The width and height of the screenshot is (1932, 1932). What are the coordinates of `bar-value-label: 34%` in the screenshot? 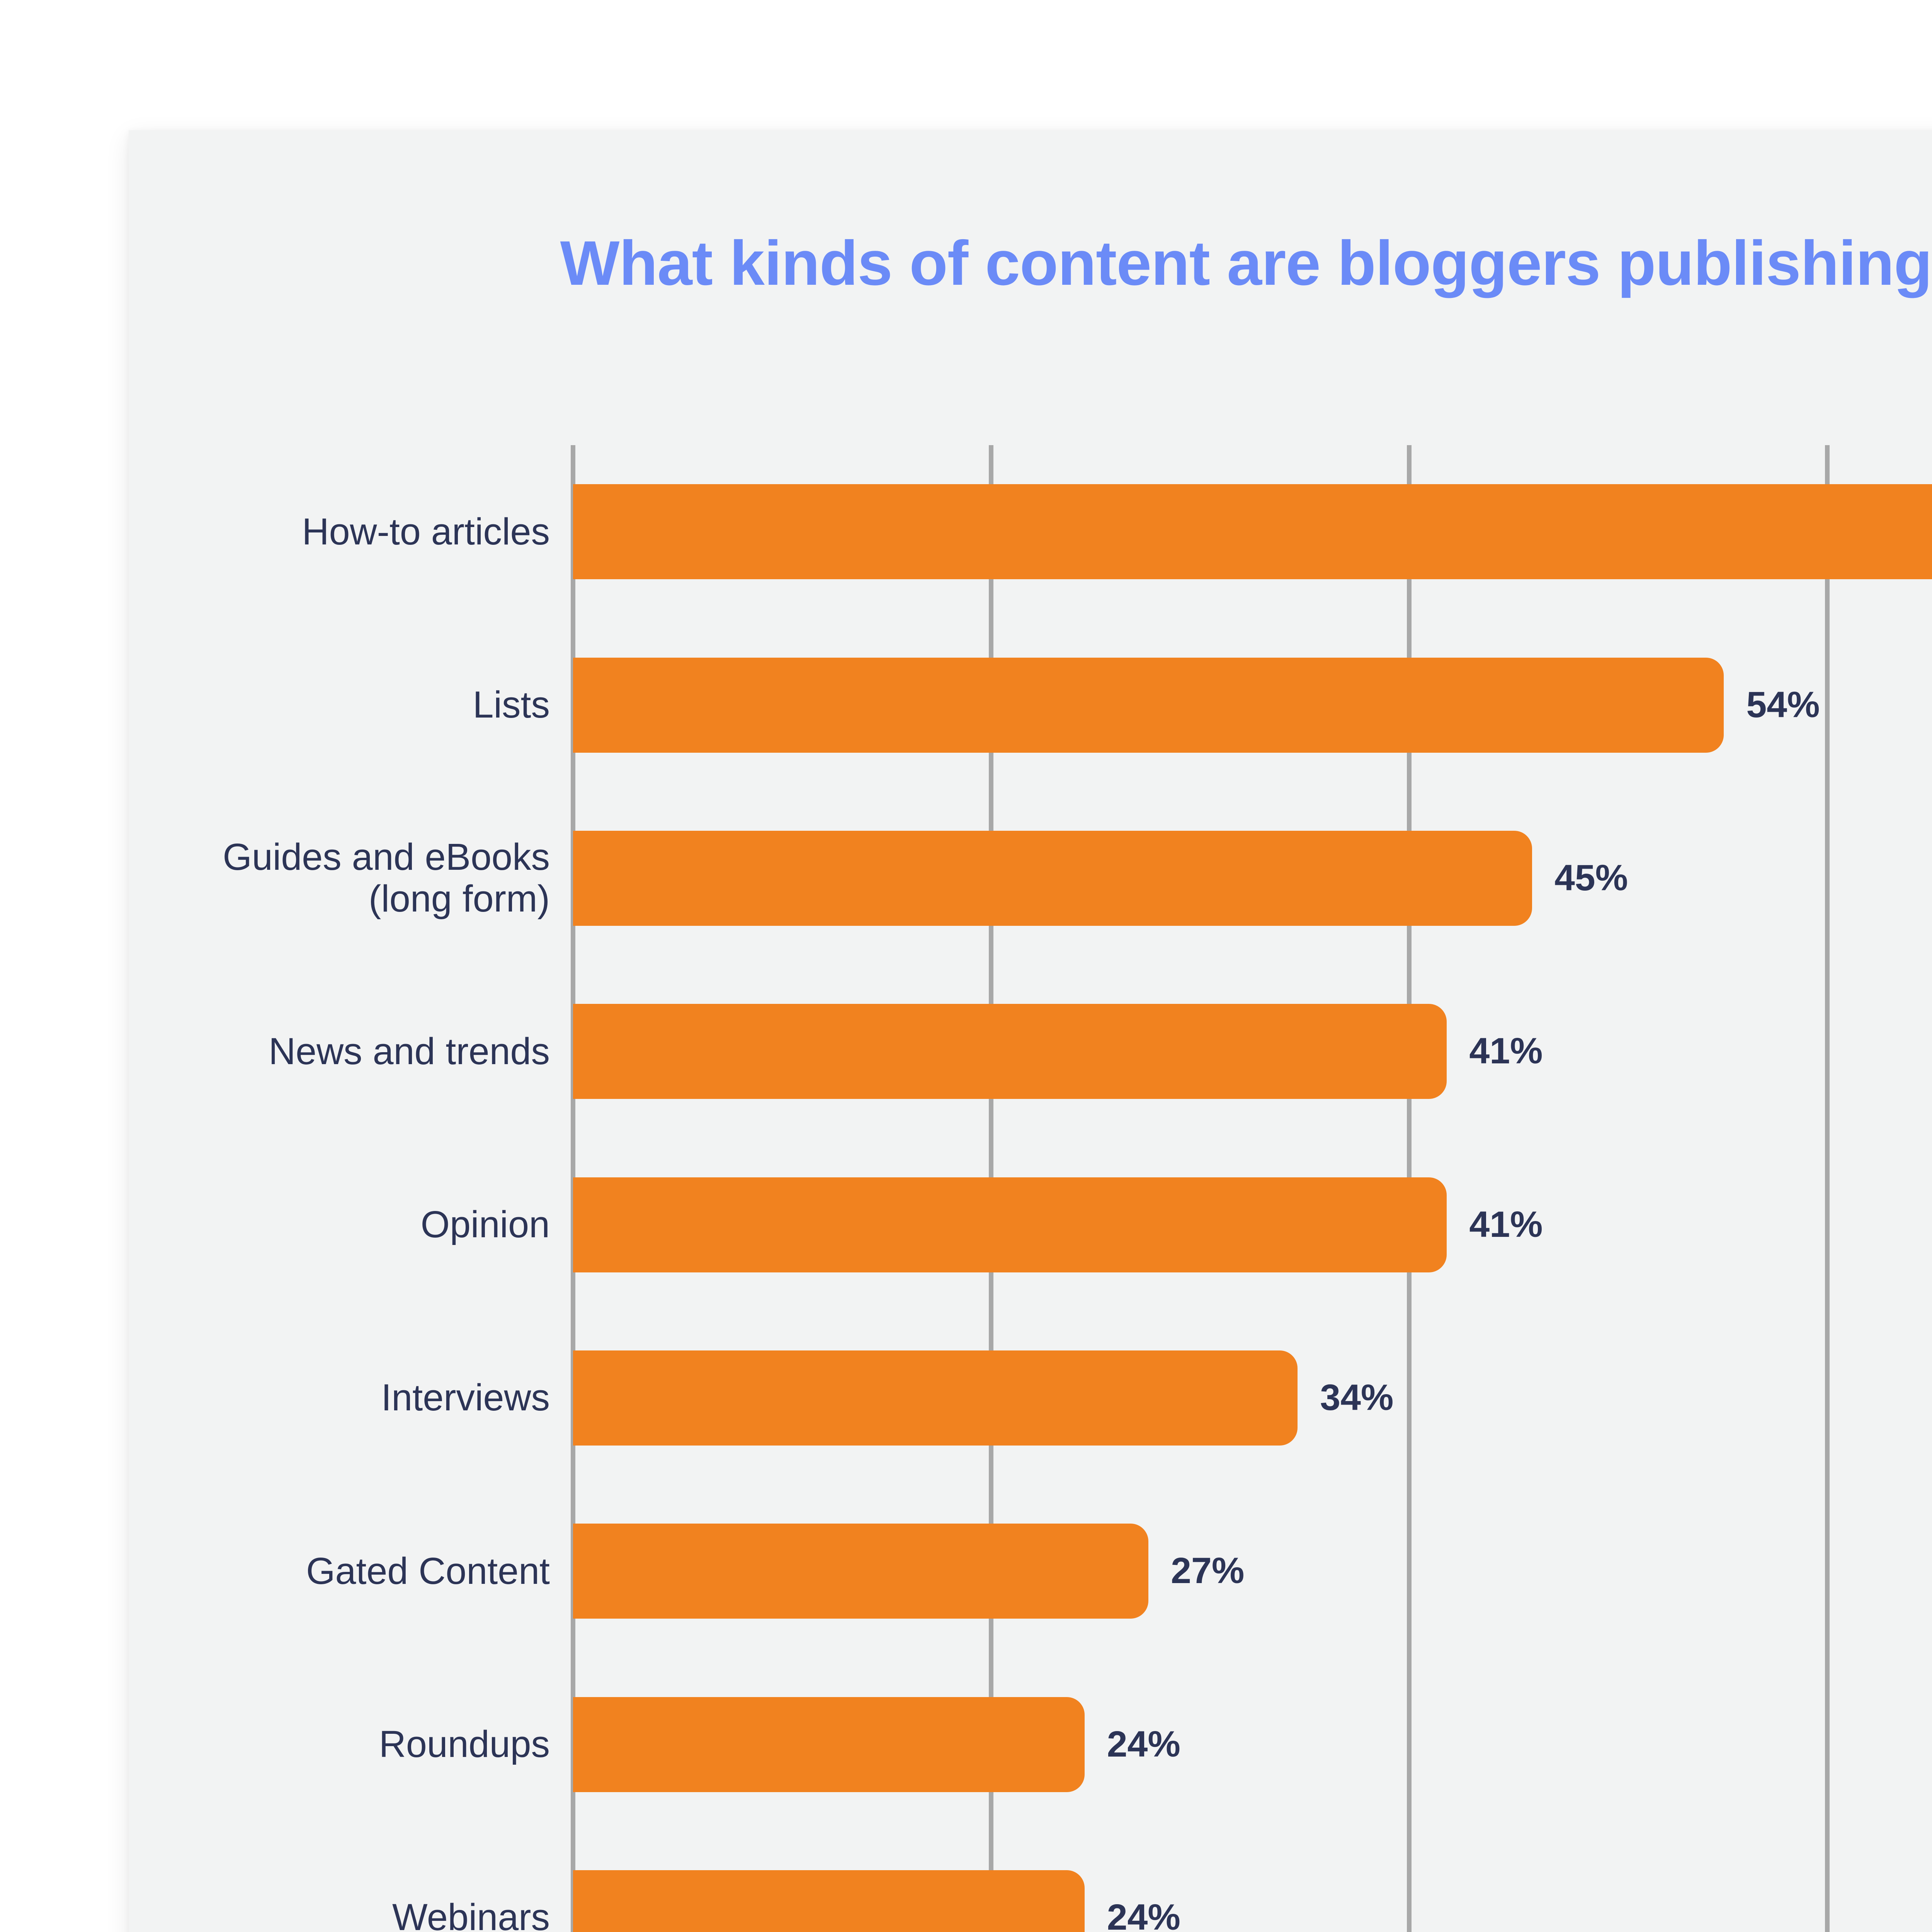 It's located at (1357, 1397).